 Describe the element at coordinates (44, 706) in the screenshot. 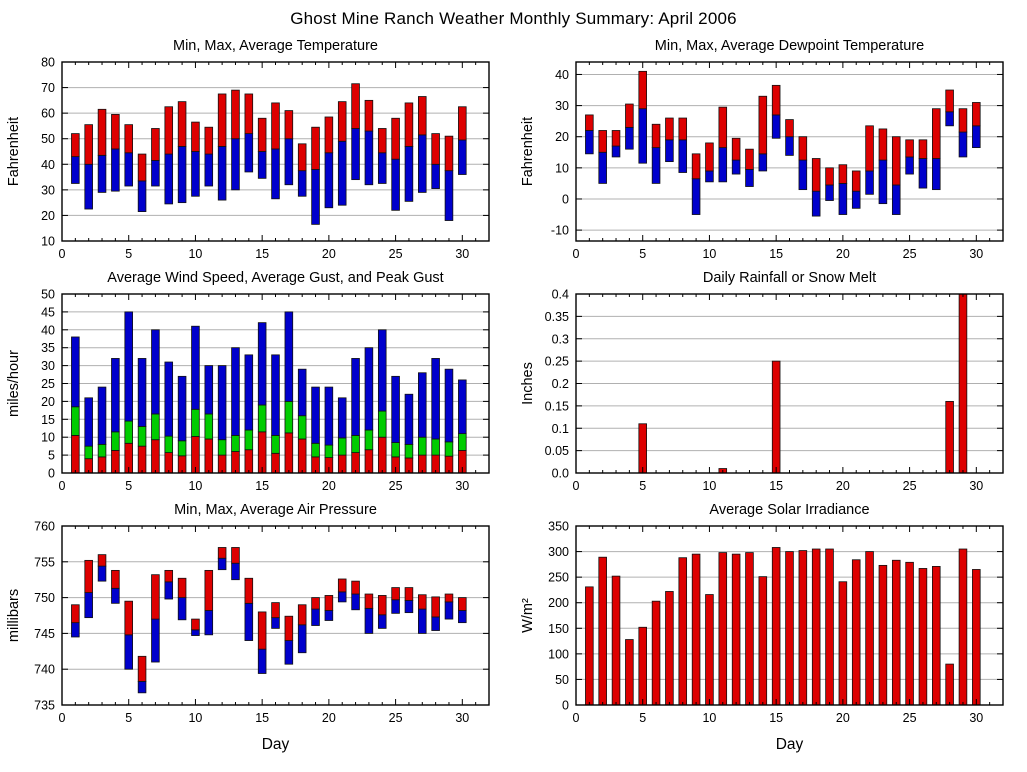

I see `y-tick-label: 735` at that location.